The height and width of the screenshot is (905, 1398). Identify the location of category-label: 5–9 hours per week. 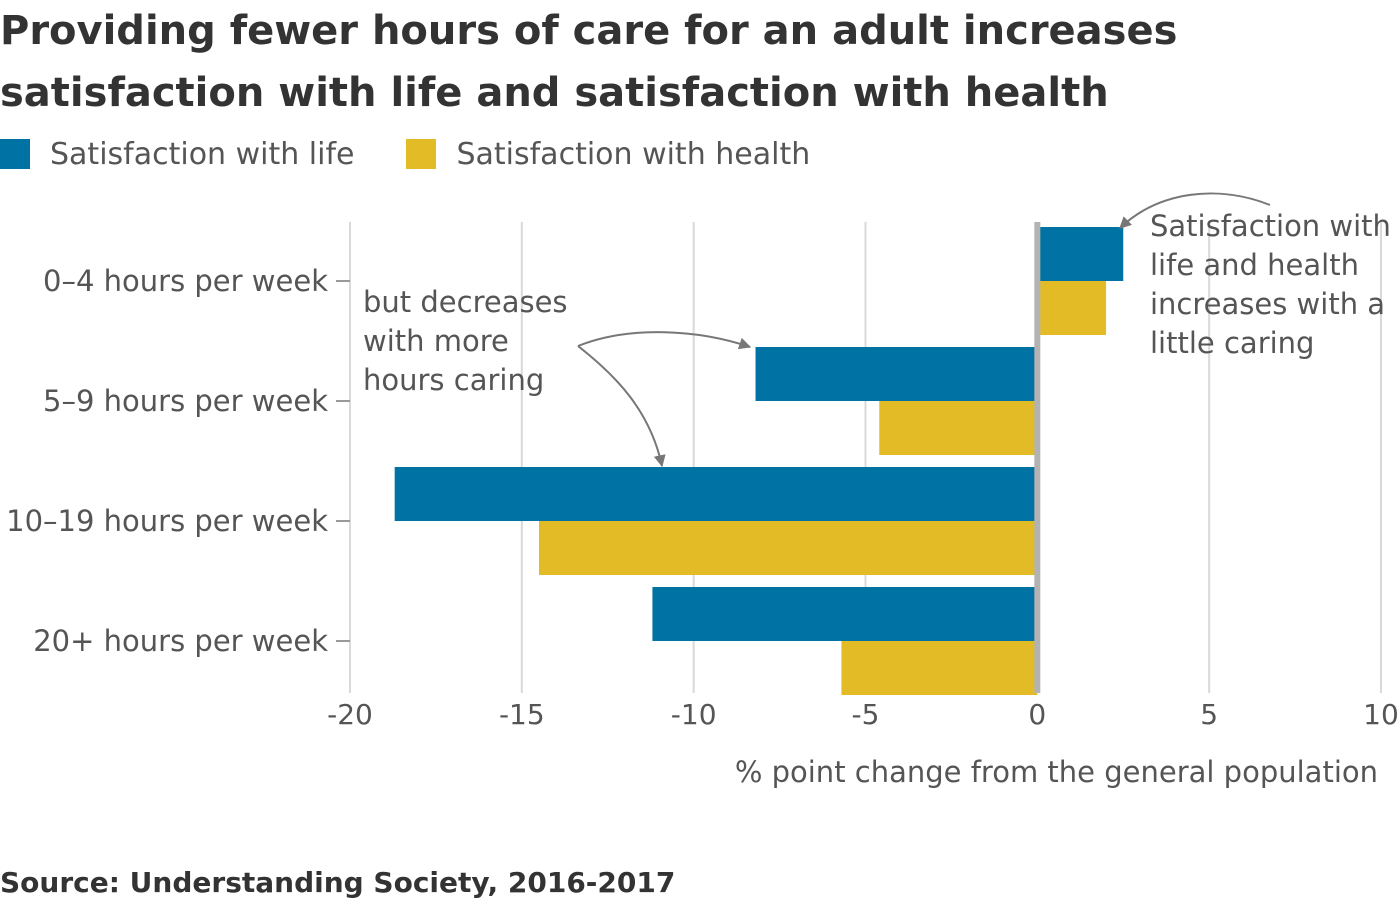
(185, 401).